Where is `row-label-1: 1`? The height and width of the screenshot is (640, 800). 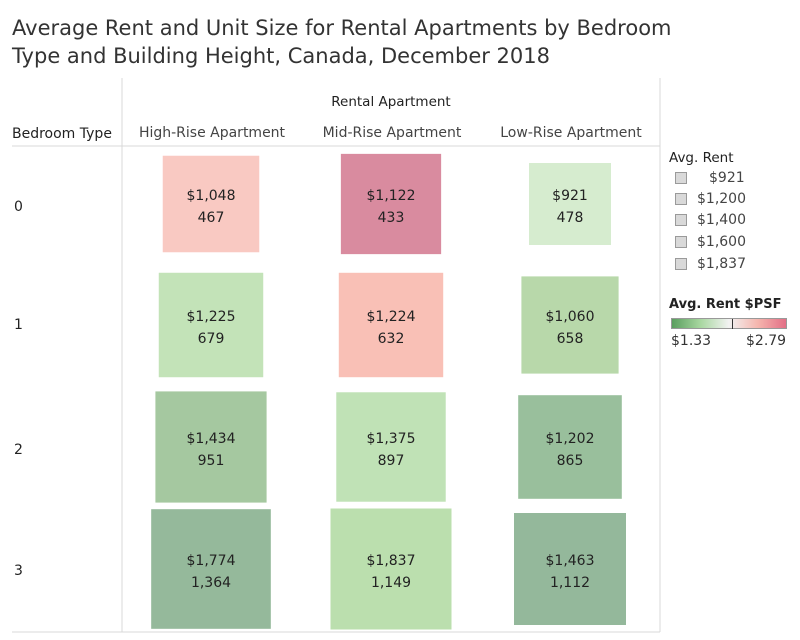 row-label-1: 1 is located at coordinates (18, 325).